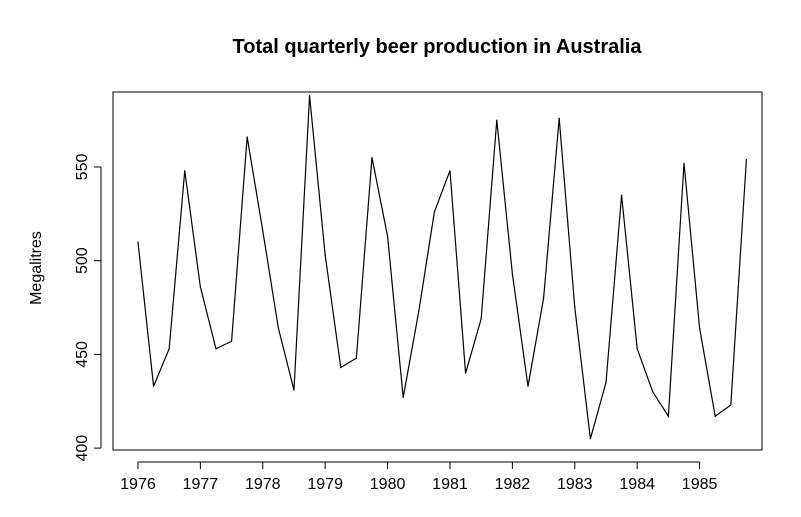  What do you see at coordinates (201, 484) in the screenshot?
I see `x-tick-label: 1977` at bounding box center [201, 484].